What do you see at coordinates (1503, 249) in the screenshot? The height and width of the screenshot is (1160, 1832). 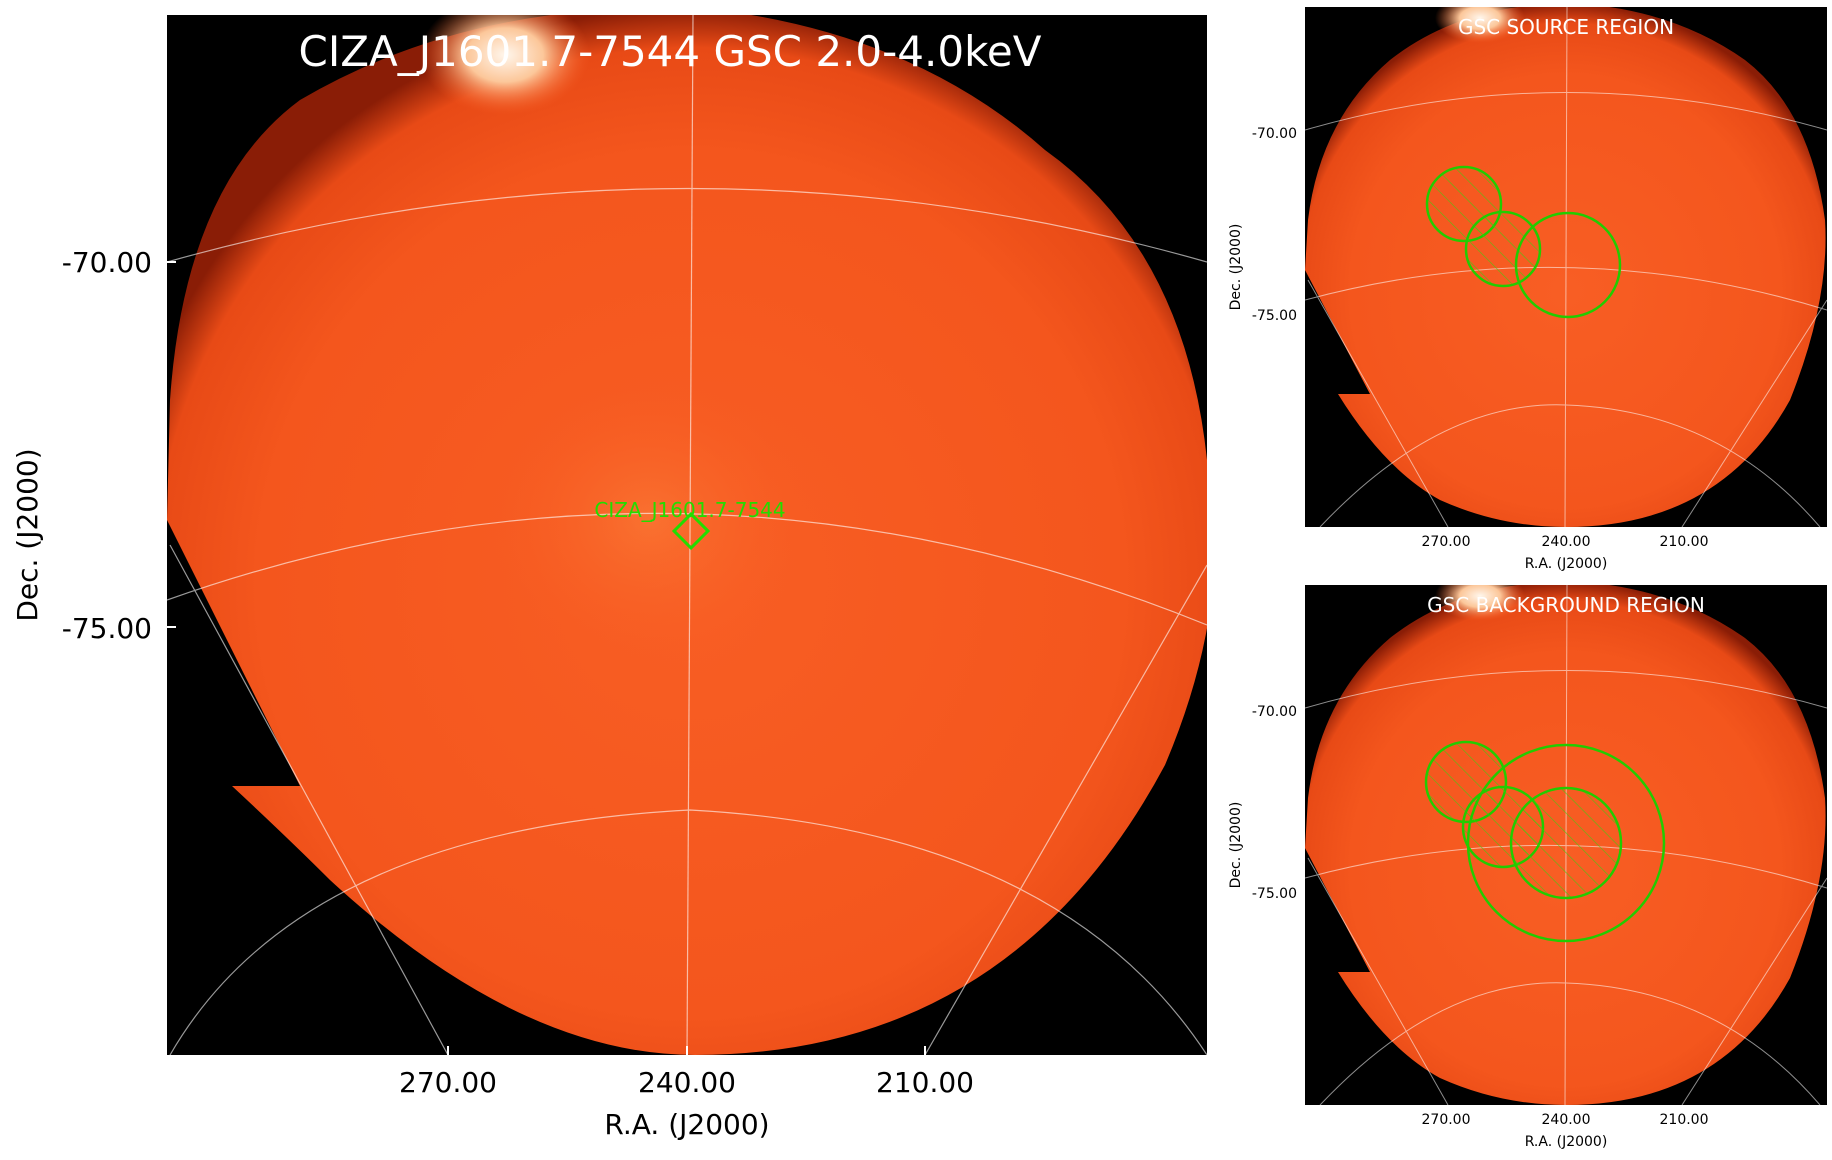 I see `hatched-exclusion-circle` at bounding box center [1503, 249].